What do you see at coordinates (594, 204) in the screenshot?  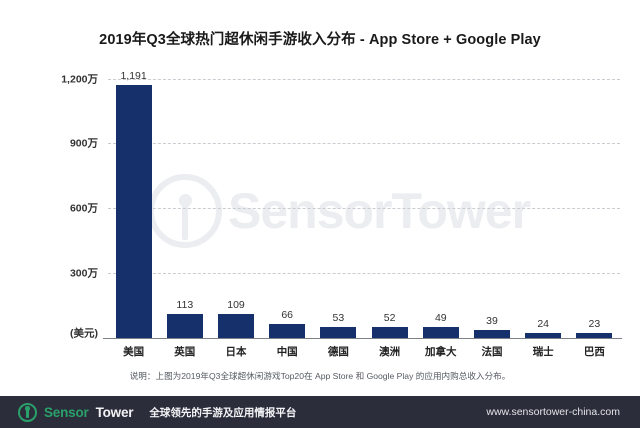 I see `bar-column: 23` at bounding box center [594, 204].